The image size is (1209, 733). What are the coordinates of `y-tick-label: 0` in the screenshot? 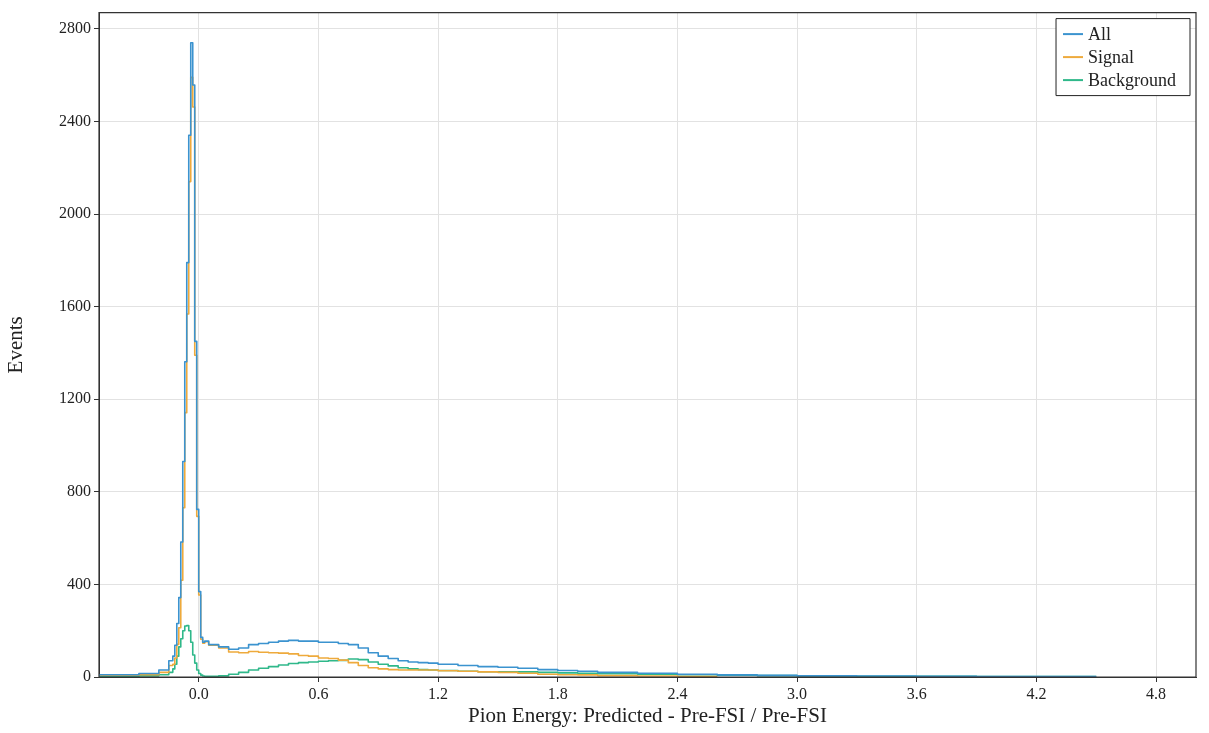 It's located at (87, 676).